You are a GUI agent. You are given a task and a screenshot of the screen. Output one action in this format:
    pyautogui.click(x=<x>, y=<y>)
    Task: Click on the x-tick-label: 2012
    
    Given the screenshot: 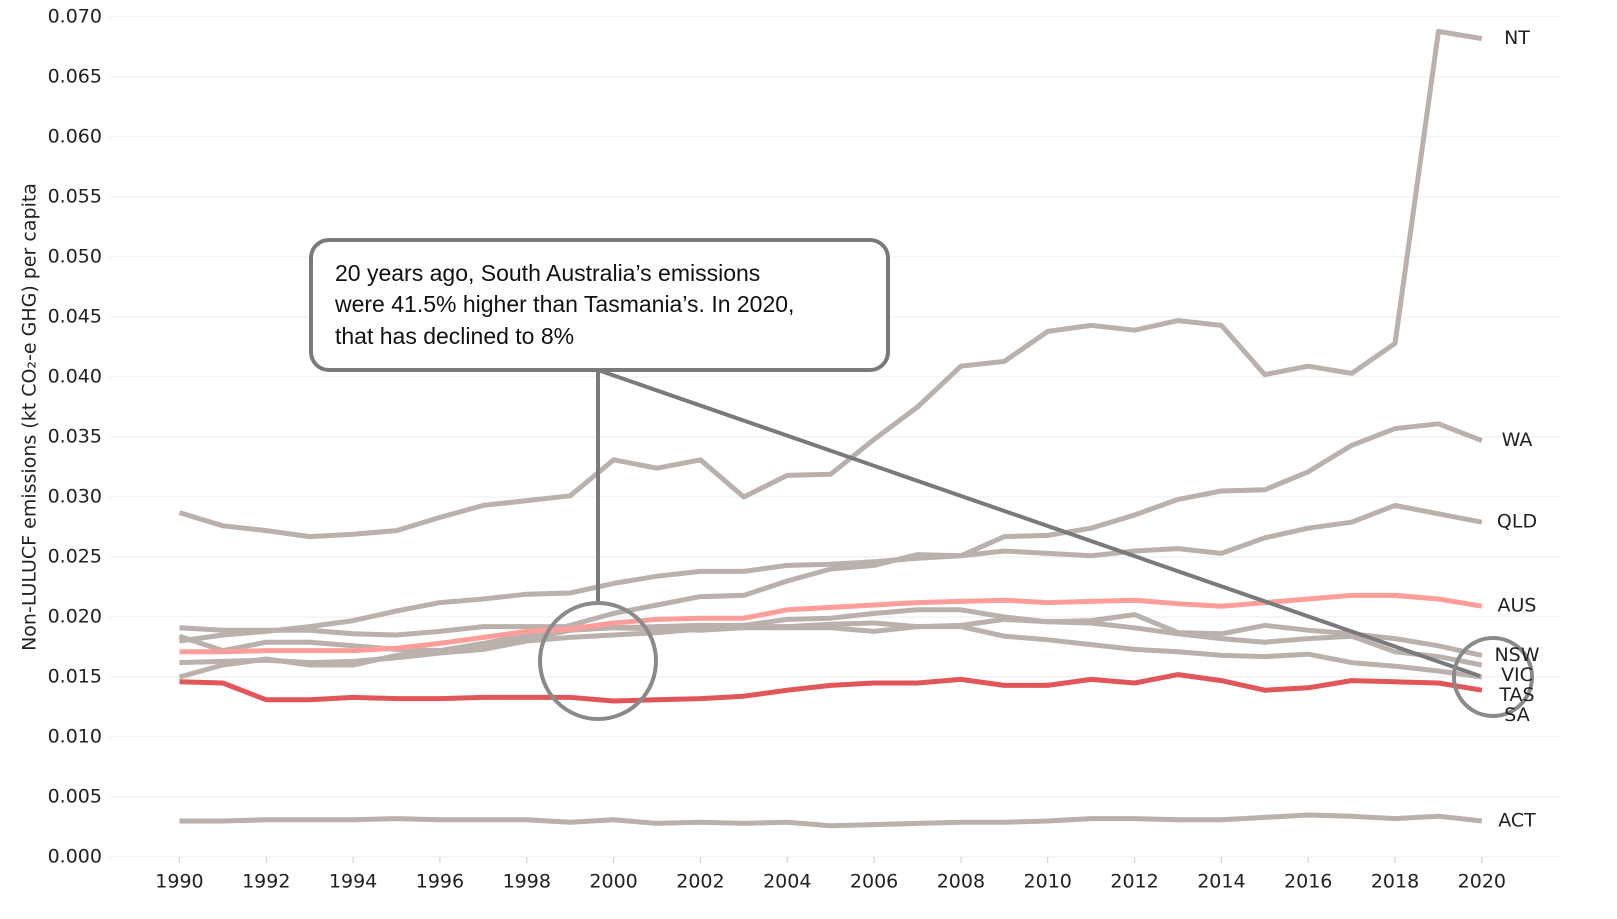 What is the action you would take?
    pyautogui.click(x=1134, y=882)
    